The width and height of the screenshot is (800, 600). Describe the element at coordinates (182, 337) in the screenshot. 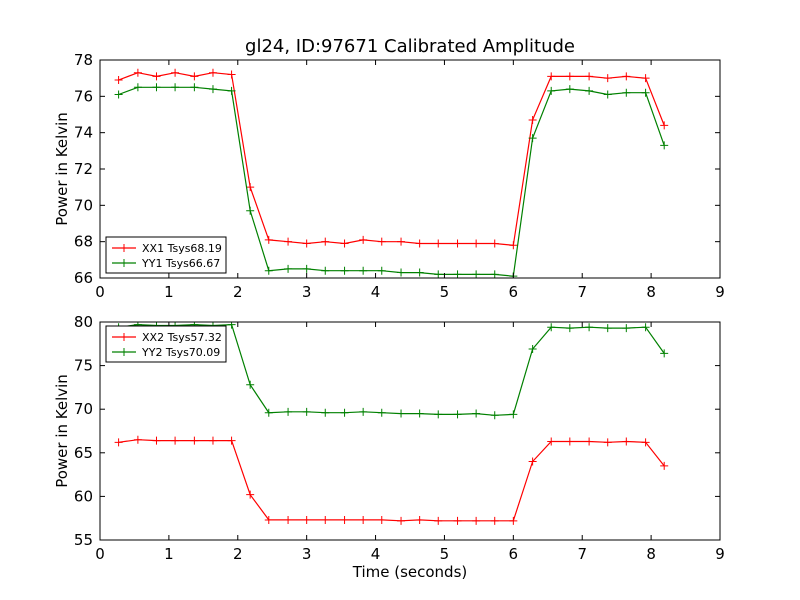

I see `legend-label: XX2 Tsys57.32` at that location.